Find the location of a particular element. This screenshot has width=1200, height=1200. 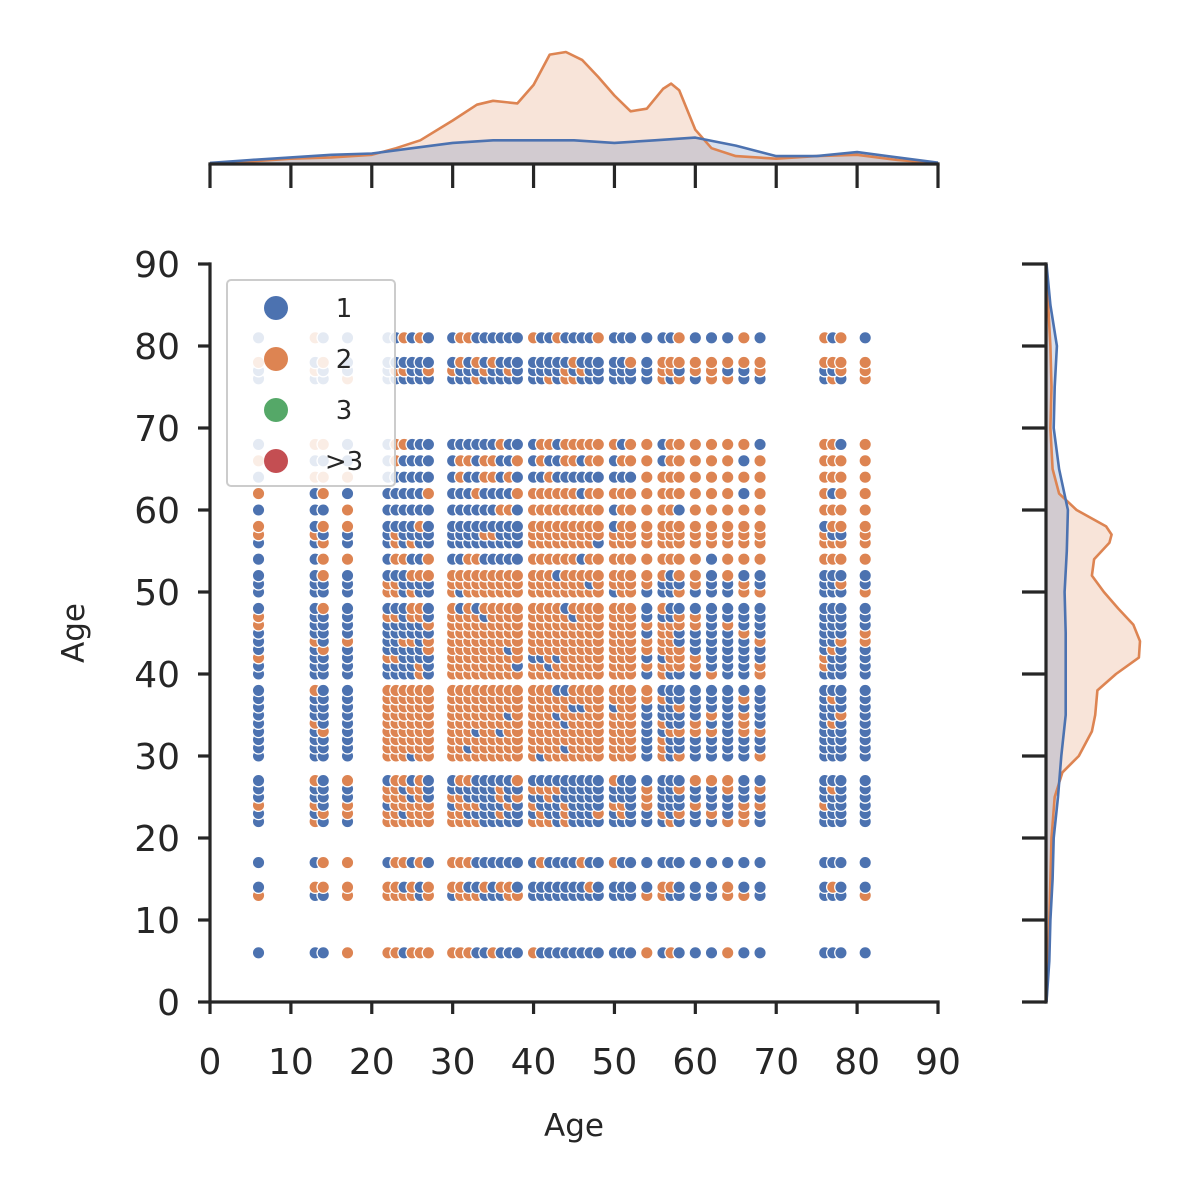

legend-label: >3 is located at coordinates (344, 462).